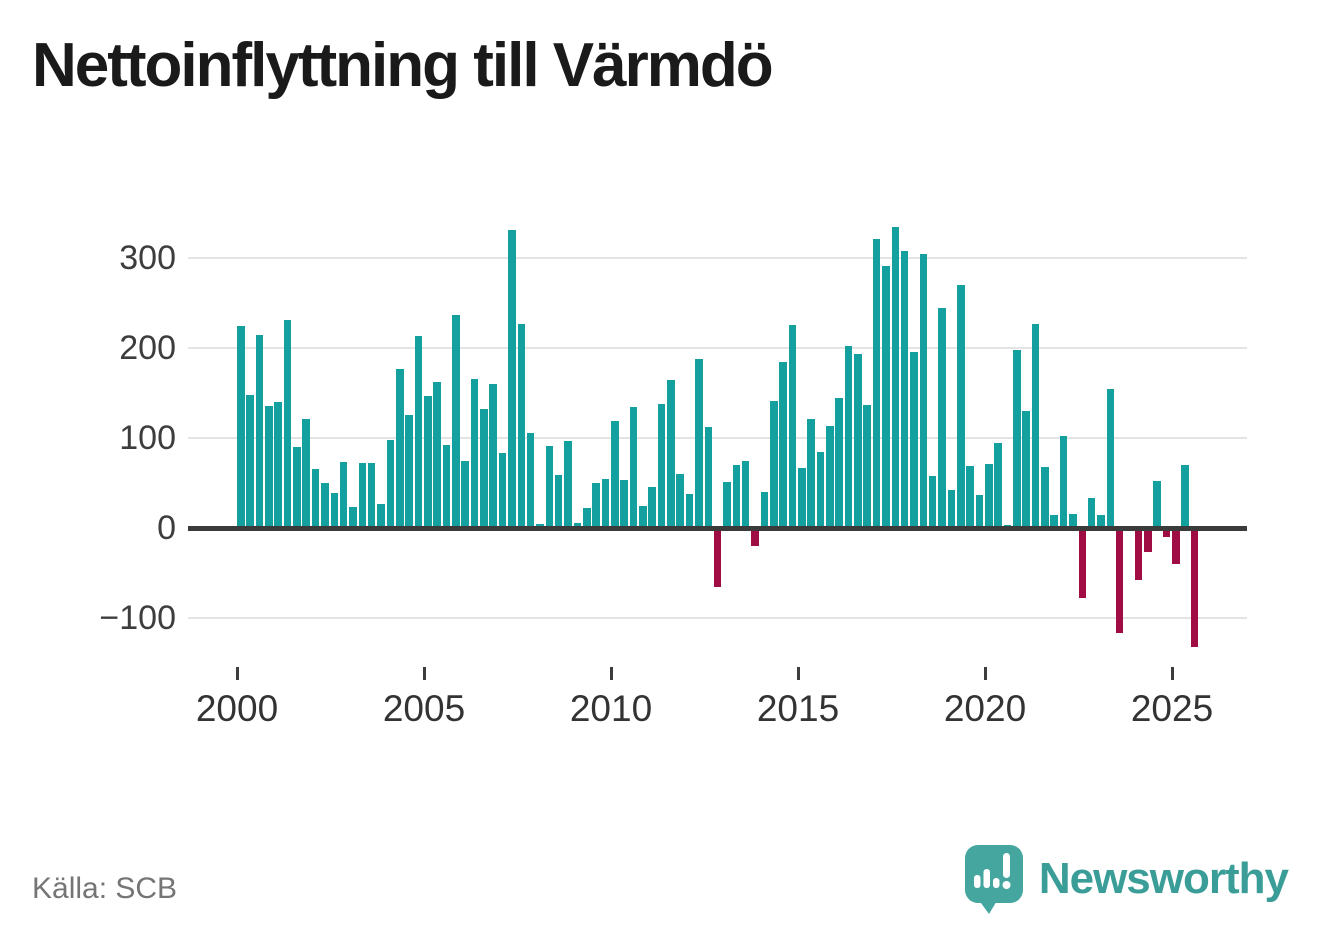  What do you see at coordinates (147, 348) in the screenshot?
I see `y-axis-tick-label: 200` at bounding box center [147, 348].